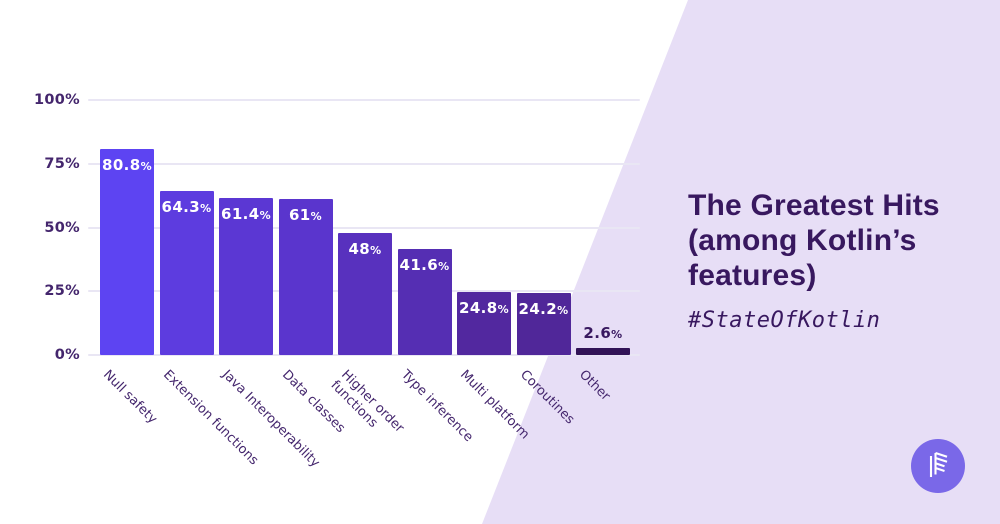 The height and width of the screenshot is (524, 1000). Describe the element at coordinates (127, 164) in the screenshot. I see `bar-value-label: 80.8%` at that location.